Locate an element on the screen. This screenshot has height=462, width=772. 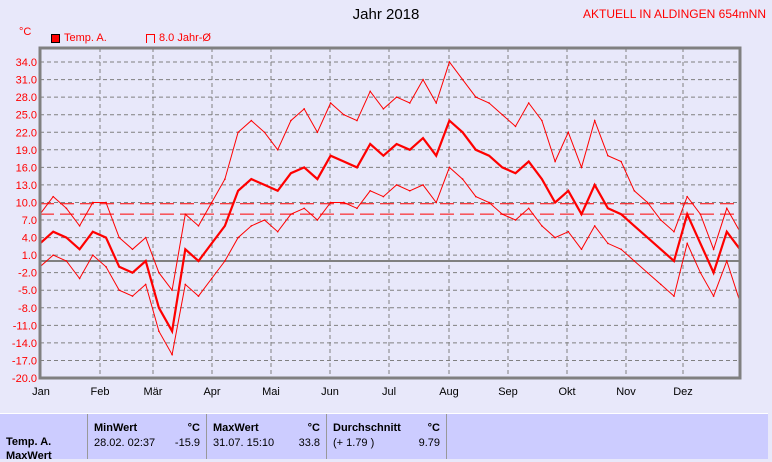
max-header: MaxWert is located at coordinates (236, 428).